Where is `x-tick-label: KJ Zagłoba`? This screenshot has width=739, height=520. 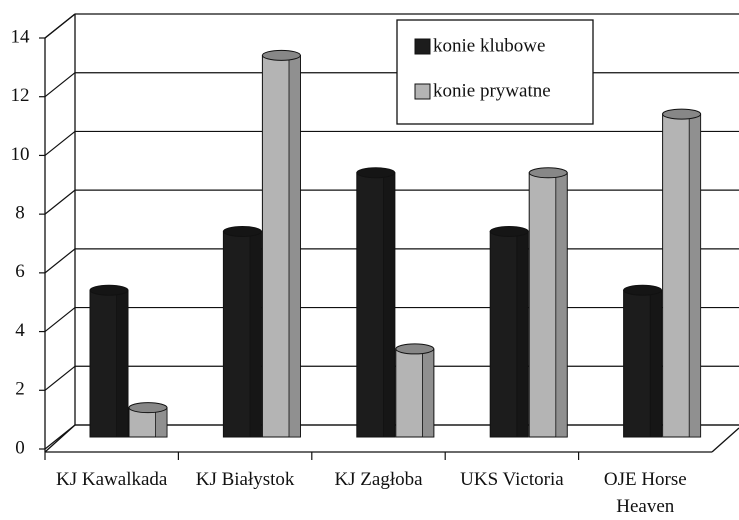
x-tick-label: KJ Zagłoba is located at coordinates (378, 479).